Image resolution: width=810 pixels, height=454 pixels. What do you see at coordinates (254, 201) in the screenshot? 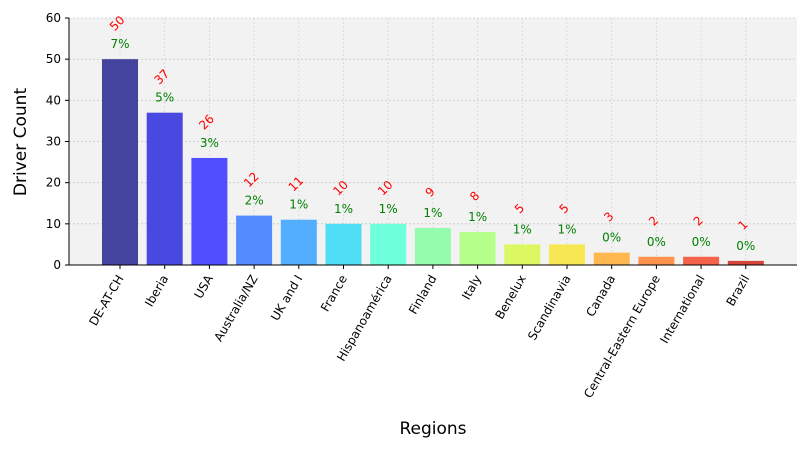
I see `percent-label: 2%` at bounding box center [254, 201].